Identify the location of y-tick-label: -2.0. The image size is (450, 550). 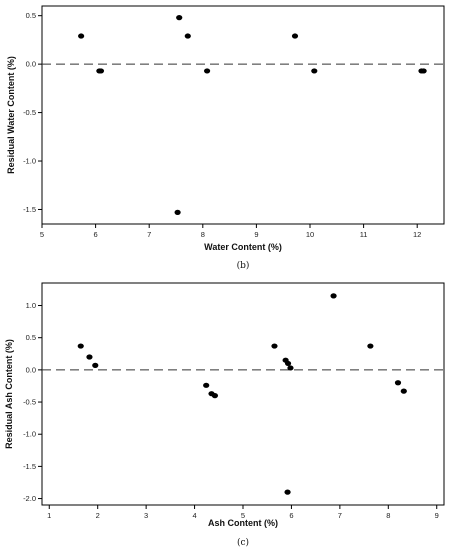
(29, 498).